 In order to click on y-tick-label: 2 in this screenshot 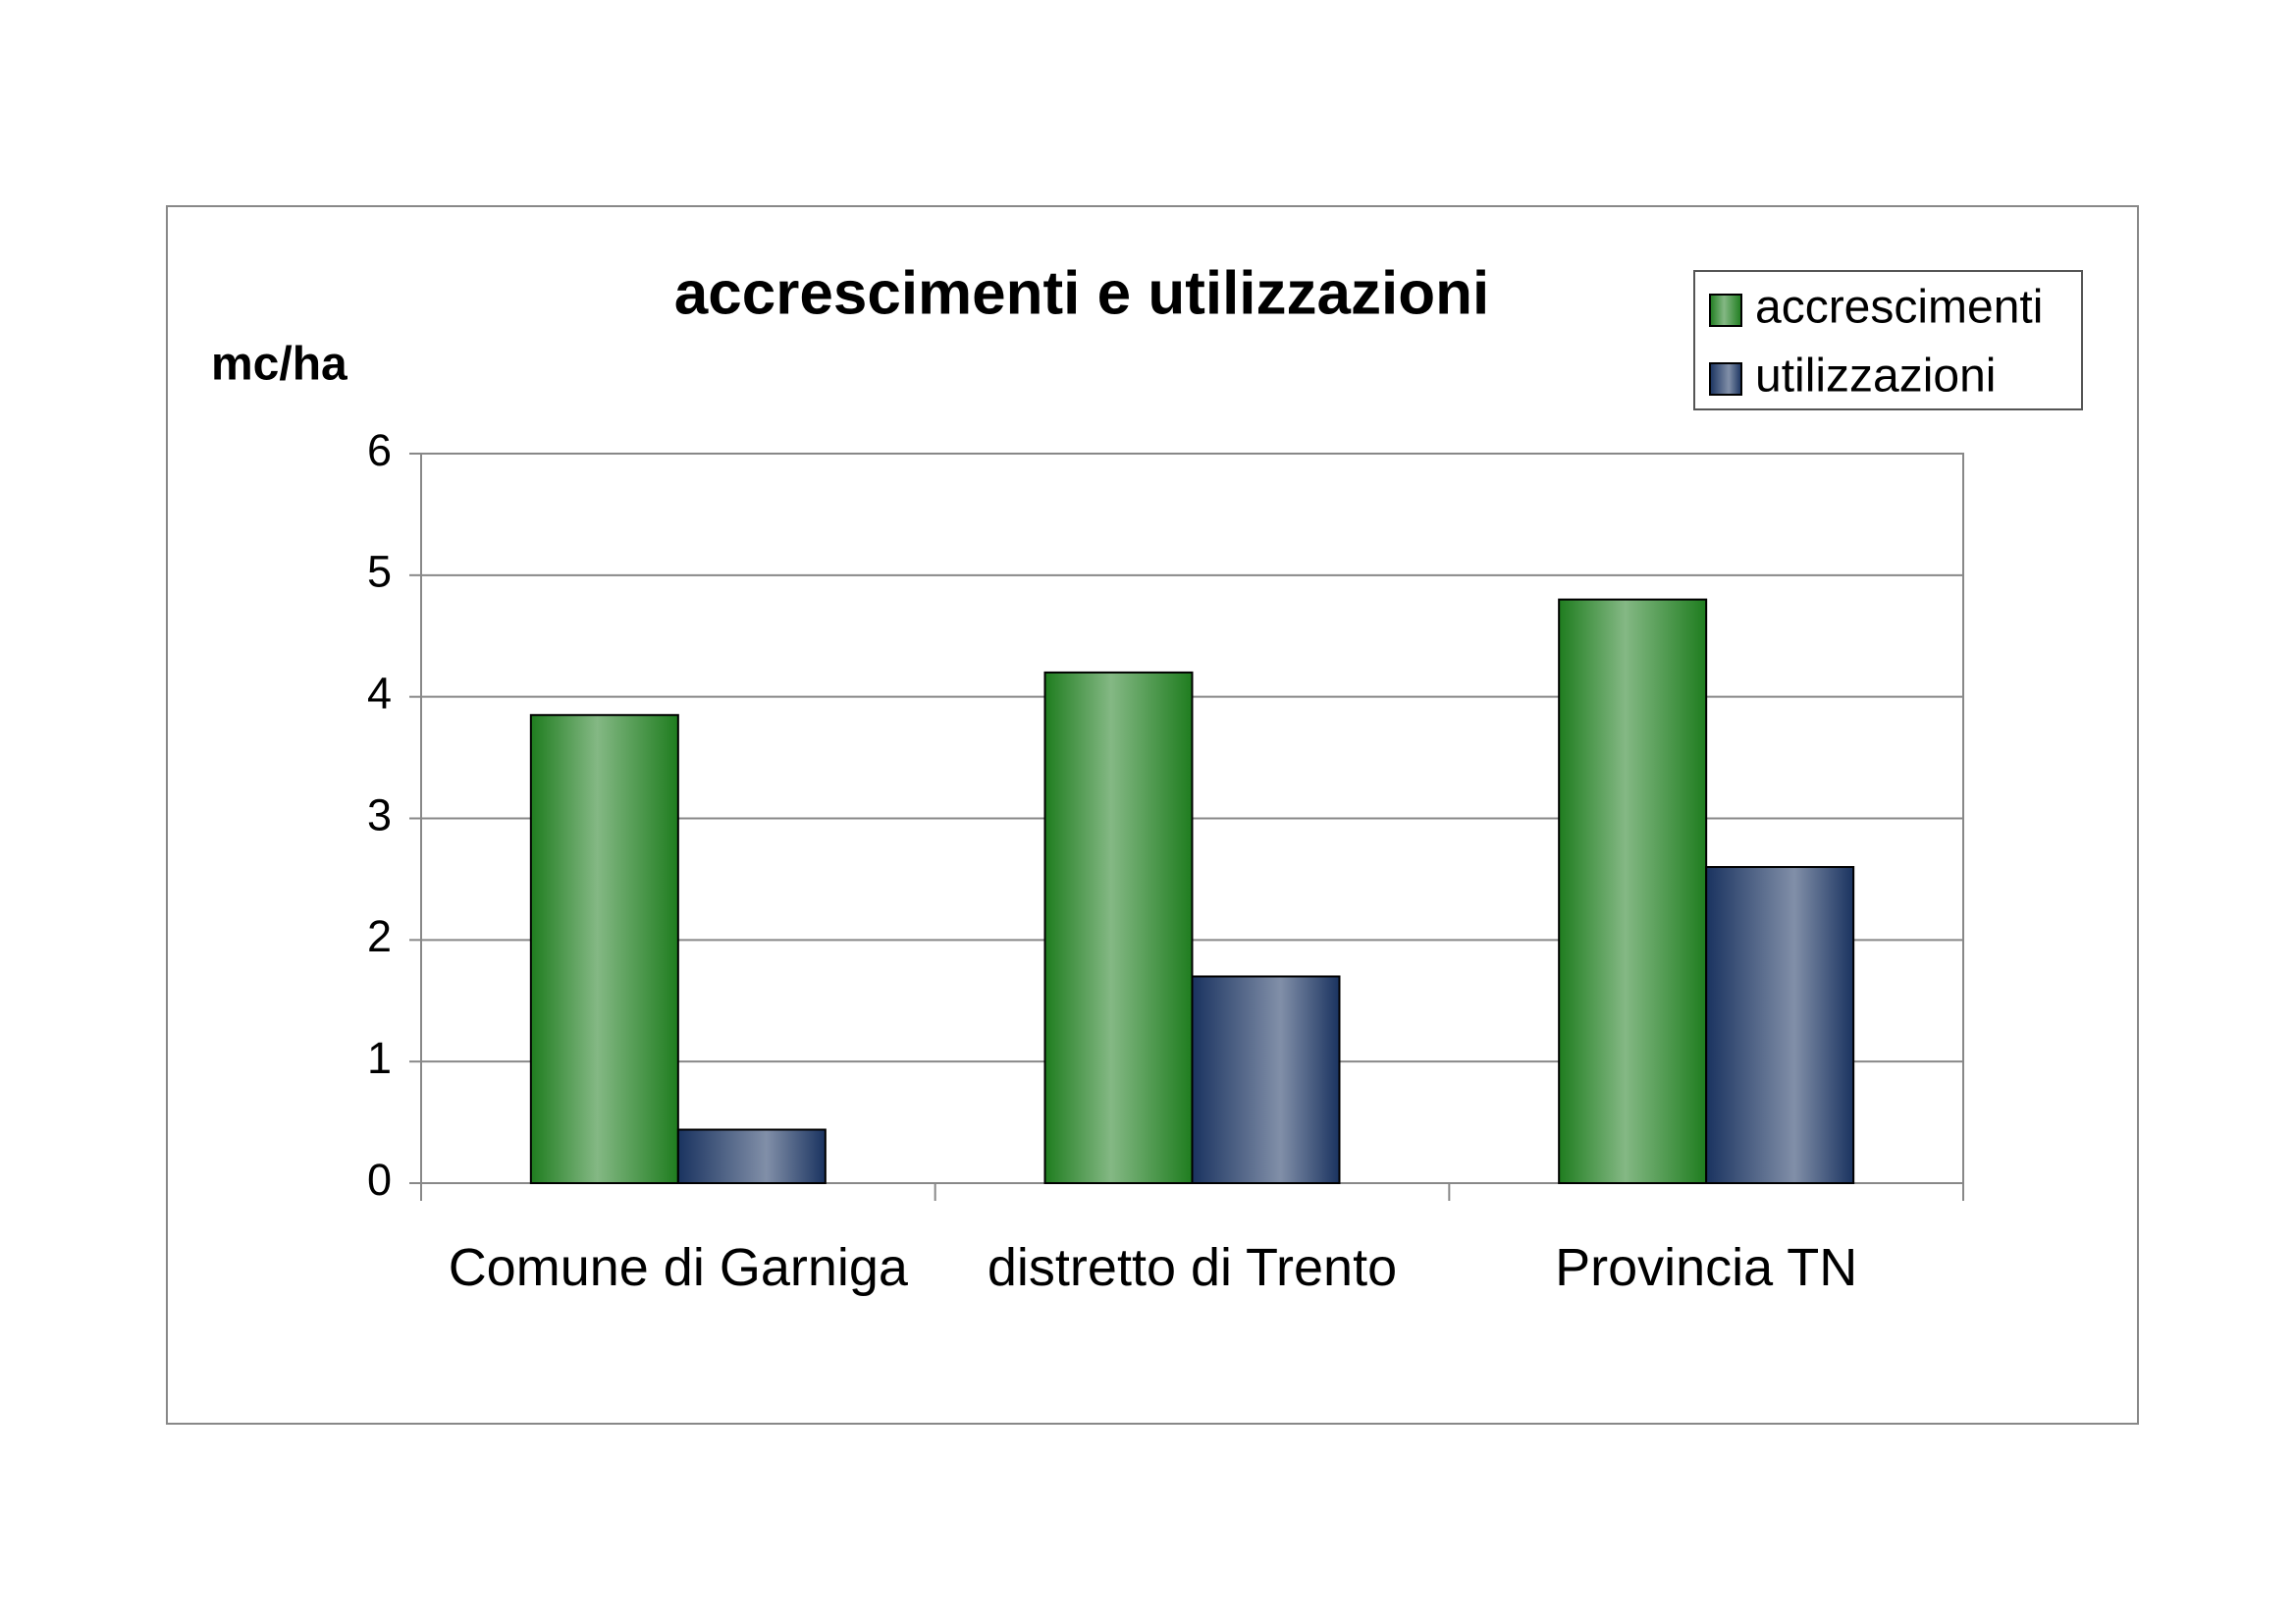, I will do `click(379, 936)`.